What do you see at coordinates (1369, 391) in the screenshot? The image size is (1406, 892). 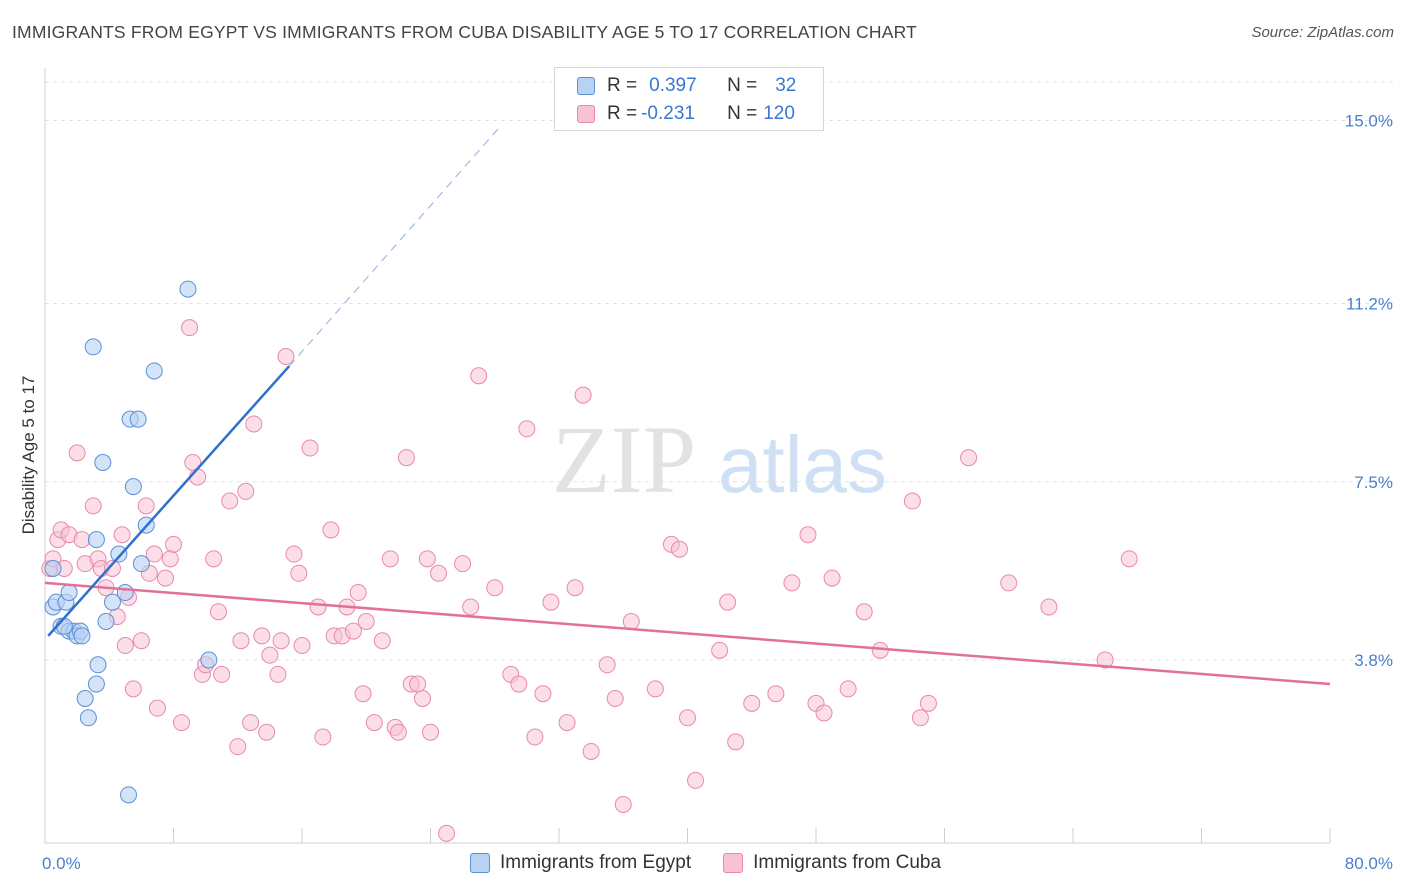 I see `y-tick-labels: 3.8% 7.5% 11.2% 15.0%` at bounding box center [1369, 391].